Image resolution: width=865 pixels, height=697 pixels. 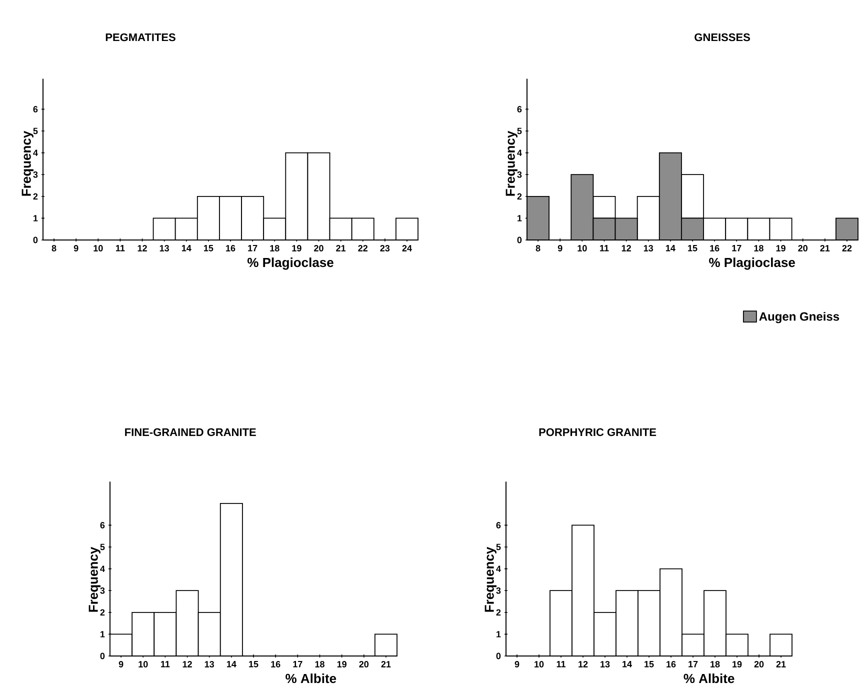 What do you see at coordinates (385, 248) in the screenshot?
I see `x-tick-label: 23` at bounding box center [385, 248].